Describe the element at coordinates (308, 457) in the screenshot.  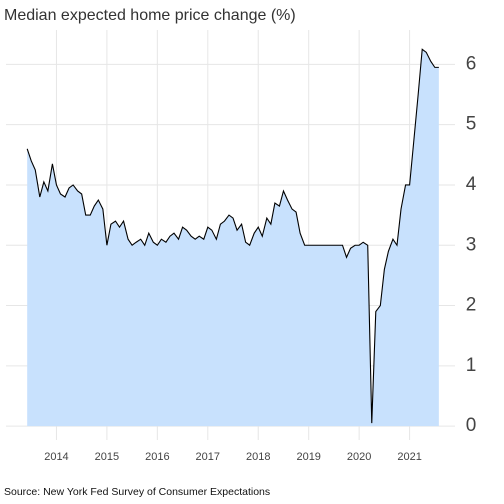
I see `x-tick-label: 2019` at that location.